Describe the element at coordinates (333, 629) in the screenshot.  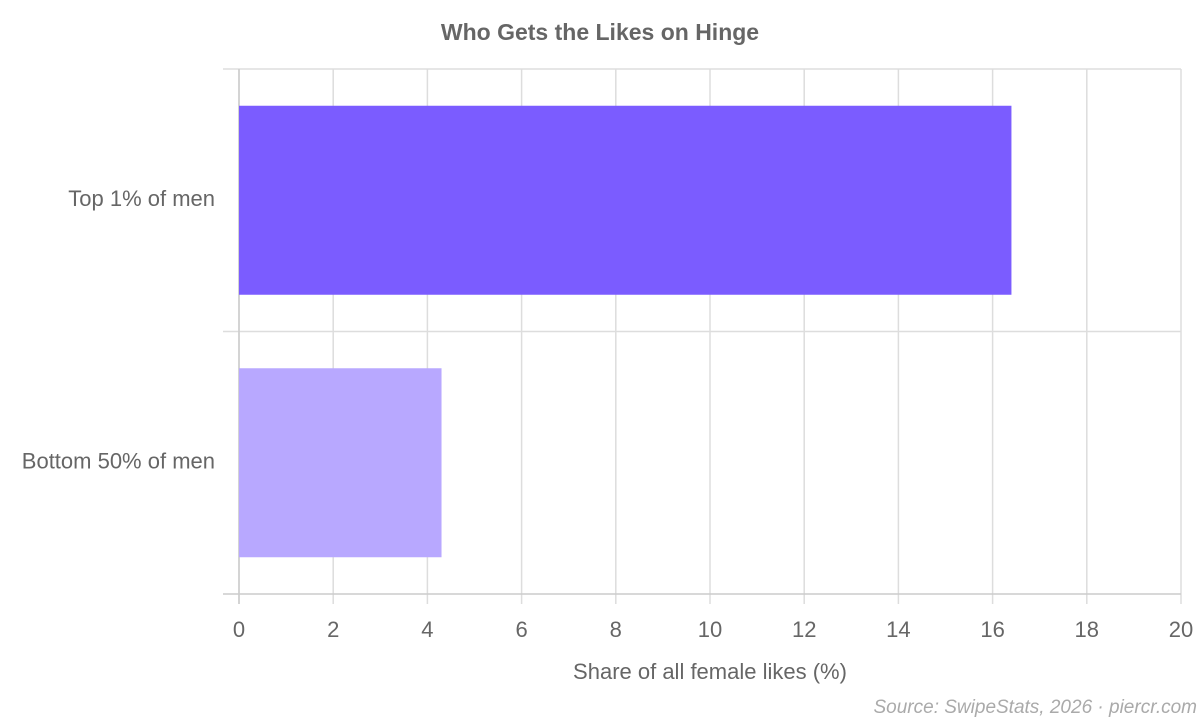
I see `x-tick-label: 2` at that location.